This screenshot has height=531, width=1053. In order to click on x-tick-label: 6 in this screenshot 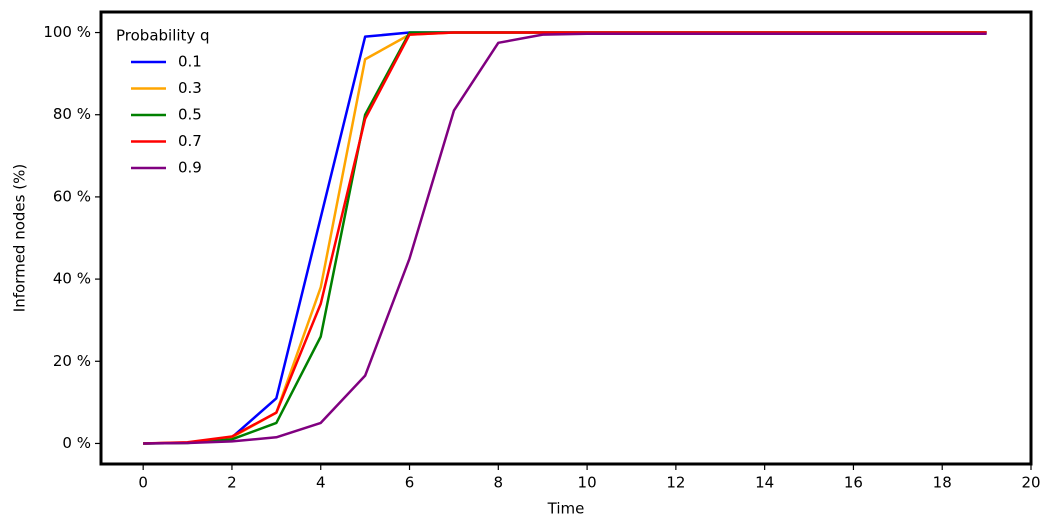, I will do `click(410, 483)`.